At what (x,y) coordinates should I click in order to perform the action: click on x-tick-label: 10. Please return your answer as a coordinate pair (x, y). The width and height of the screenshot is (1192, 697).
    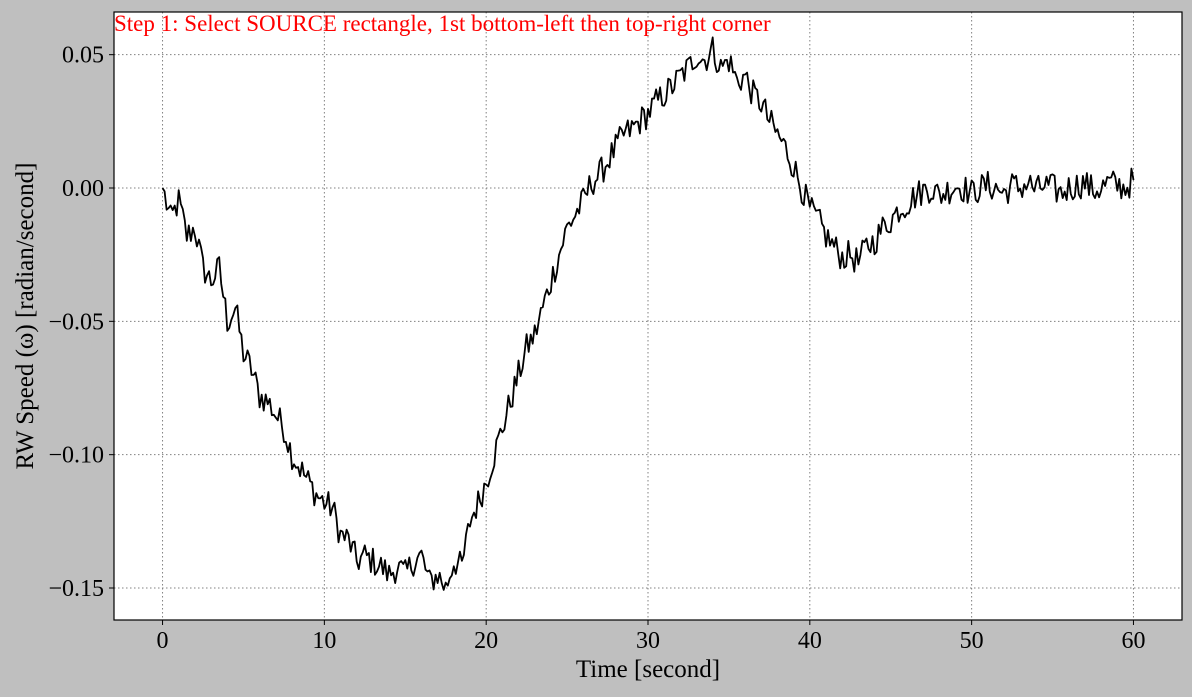
    Looking at the image, I should click on (324, 641).